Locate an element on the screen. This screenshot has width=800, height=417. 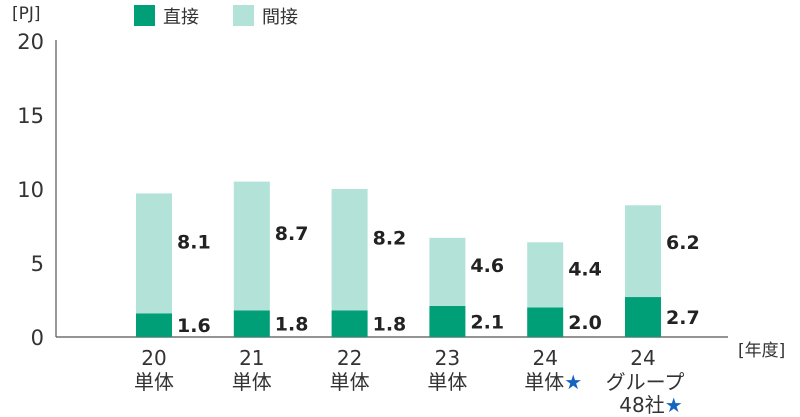
data-label-indirect-5: 6.2 is located at coordinates (683, 243).